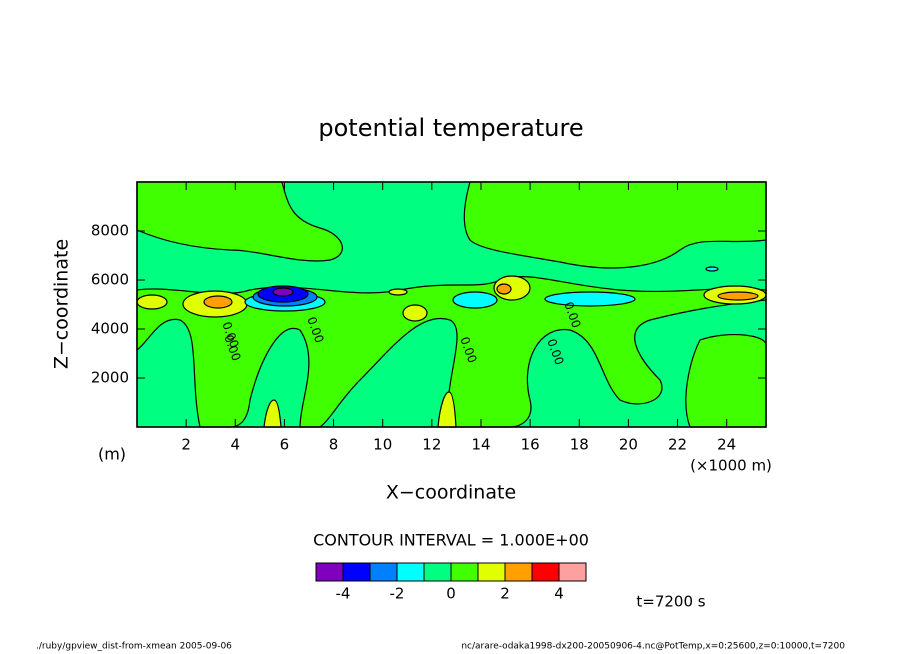  What do you see at coordinates (110, 329) in the screenshot?
I see `y-tick-label: 4000` at bounding box center [110, 329].